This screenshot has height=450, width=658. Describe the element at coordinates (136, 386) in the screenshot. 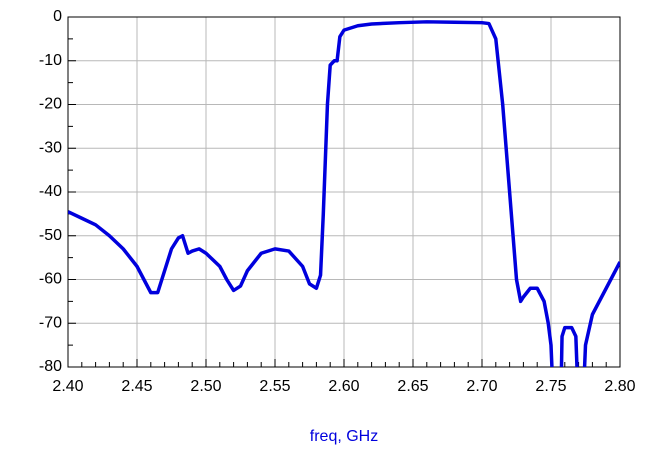

I see `x-tick-label: 2.45` at that location.